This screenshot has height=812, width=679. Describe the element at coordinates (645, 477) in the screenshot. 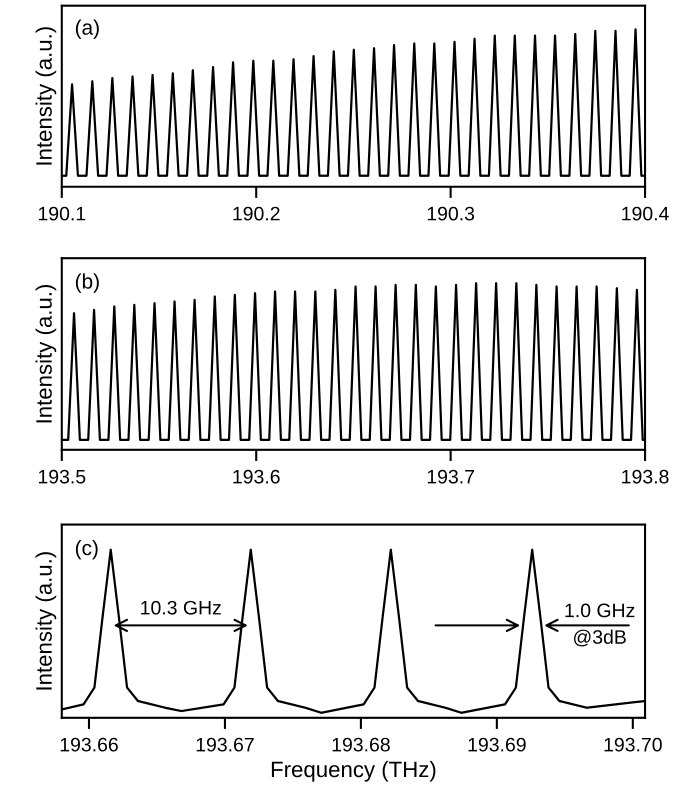

I see `x-tick-label: 193.8` at that location.